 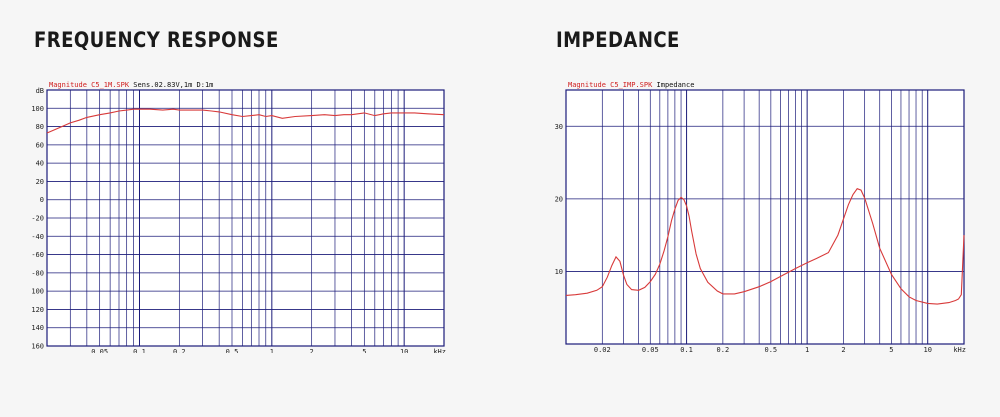 I want to click on frequency-response-x-unit-label: kHz, so click(x=439, y=350).